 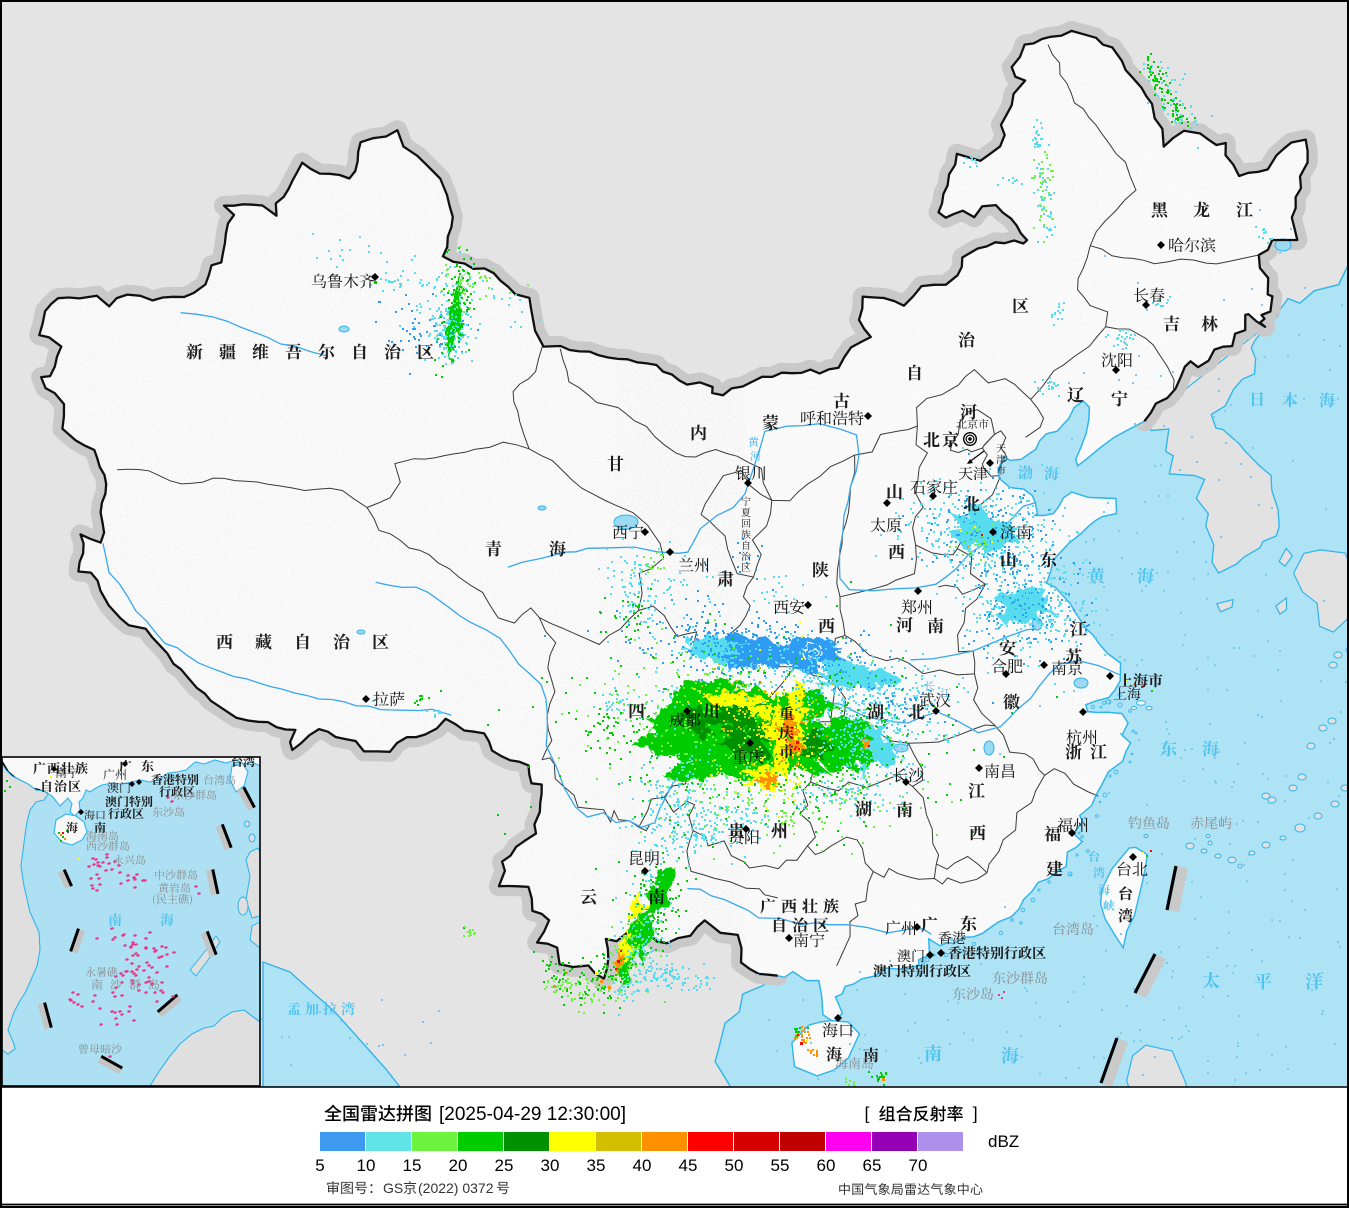 I want to click on svg-text: 30, so click(x=550, y=1165).